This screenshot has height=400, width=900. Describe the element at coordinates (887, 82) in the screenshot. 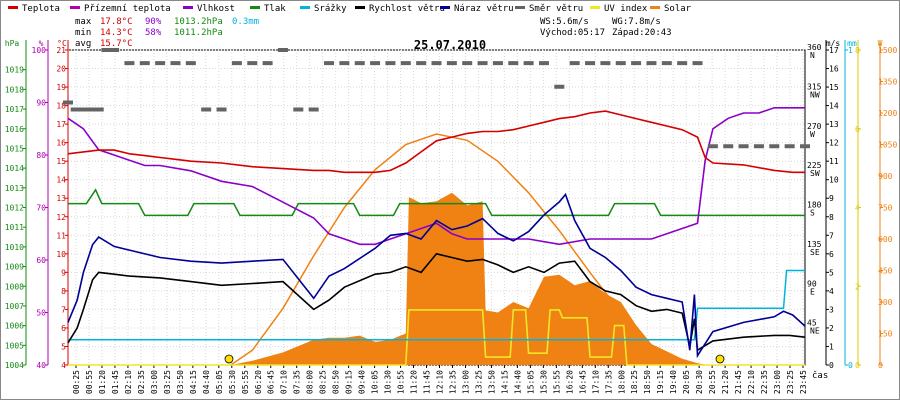

I see `solar-tick-label-9: 1350` at that location.